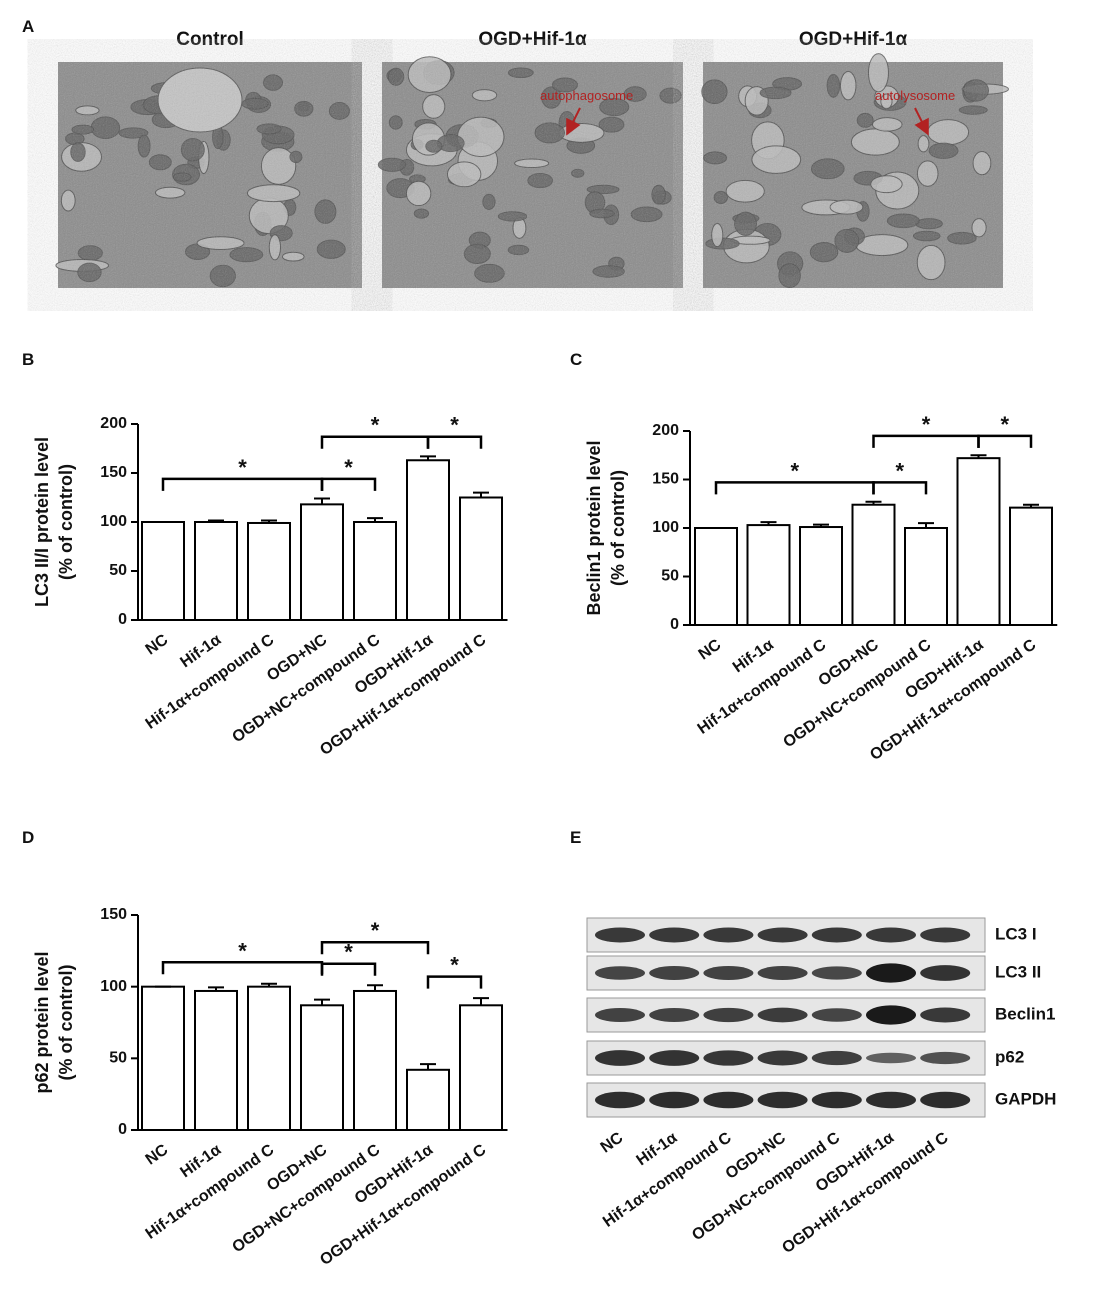 Image resolution: width=1094 pixels, height=1300 pixels. I want to click on annotation: autolysosome, so click(915, 95).